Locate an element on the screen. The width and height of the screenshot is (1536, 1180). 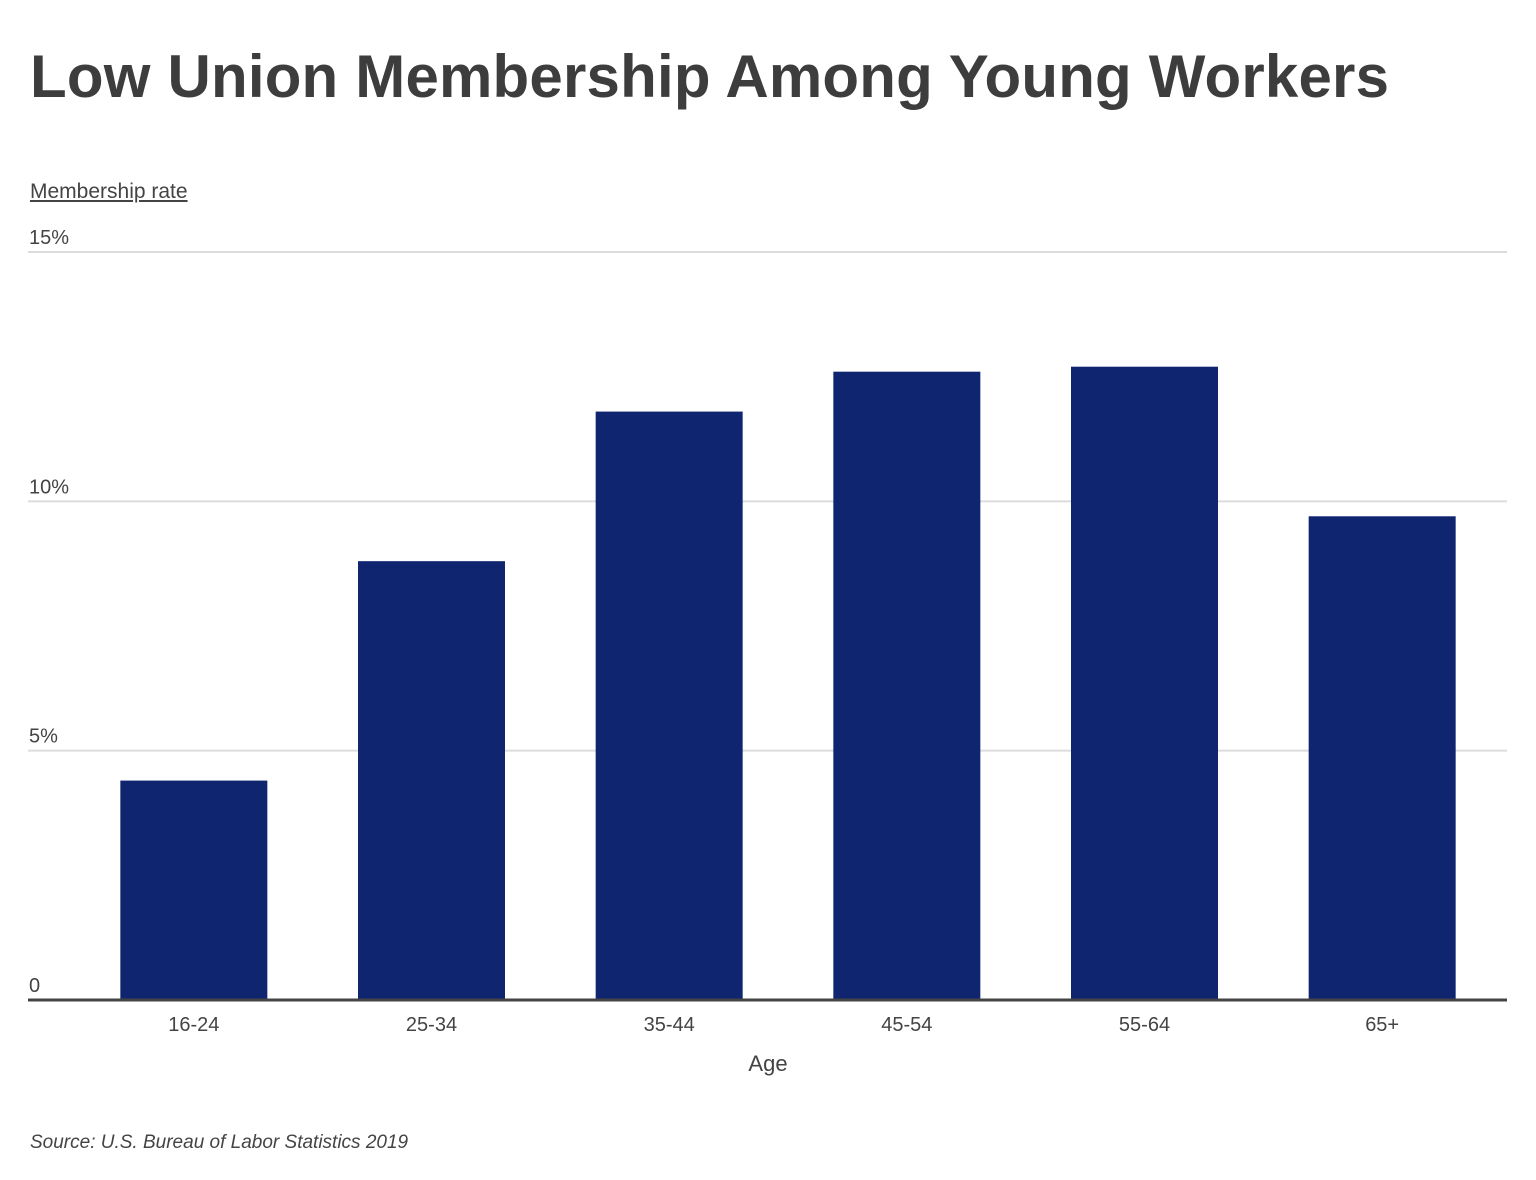
bar-65+ is located at coordinates (1382, 758).